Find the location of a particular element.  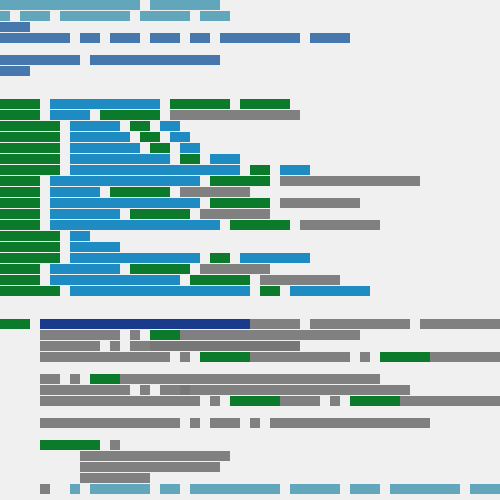

selection-token is located at coordinates (145, 324).